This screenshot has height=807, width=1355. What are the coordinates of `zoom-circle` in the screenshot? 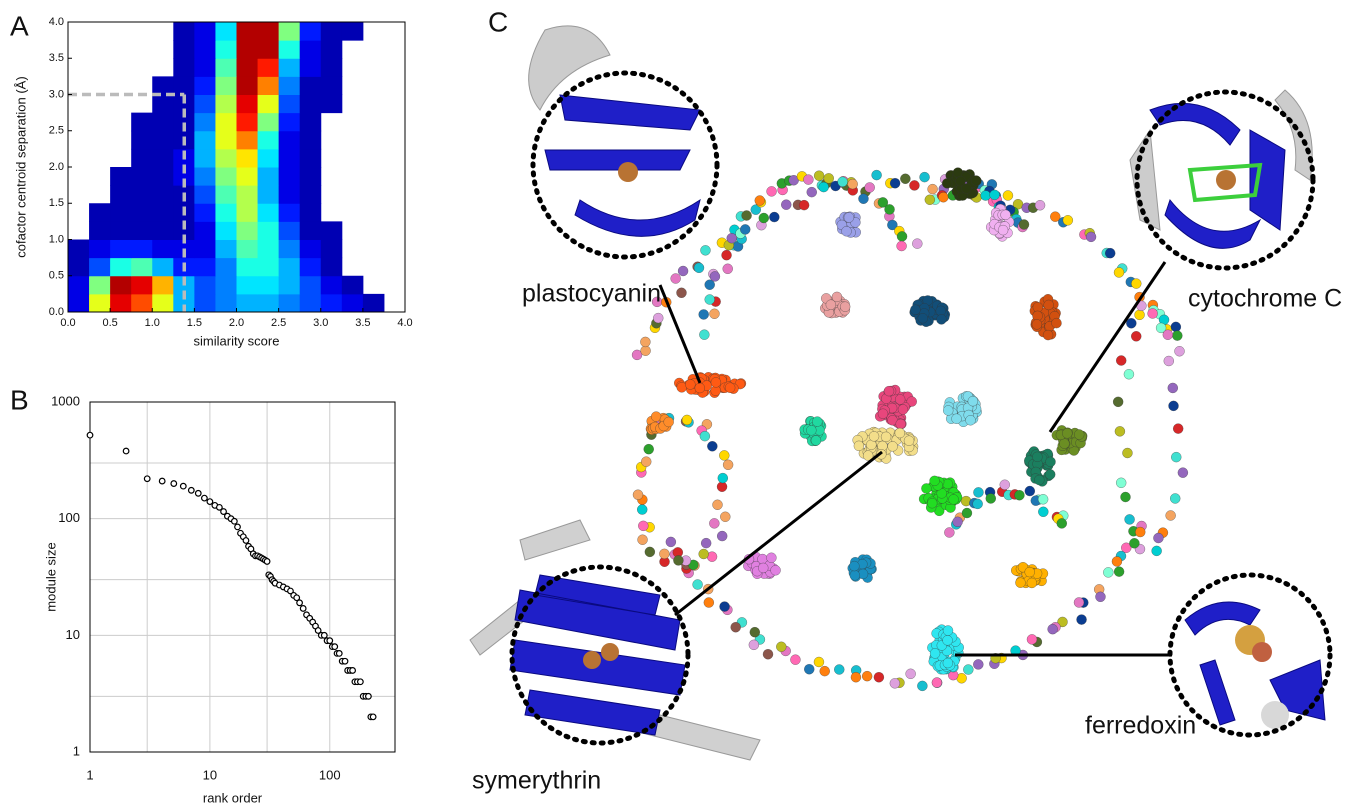 It's located at (600, 655).